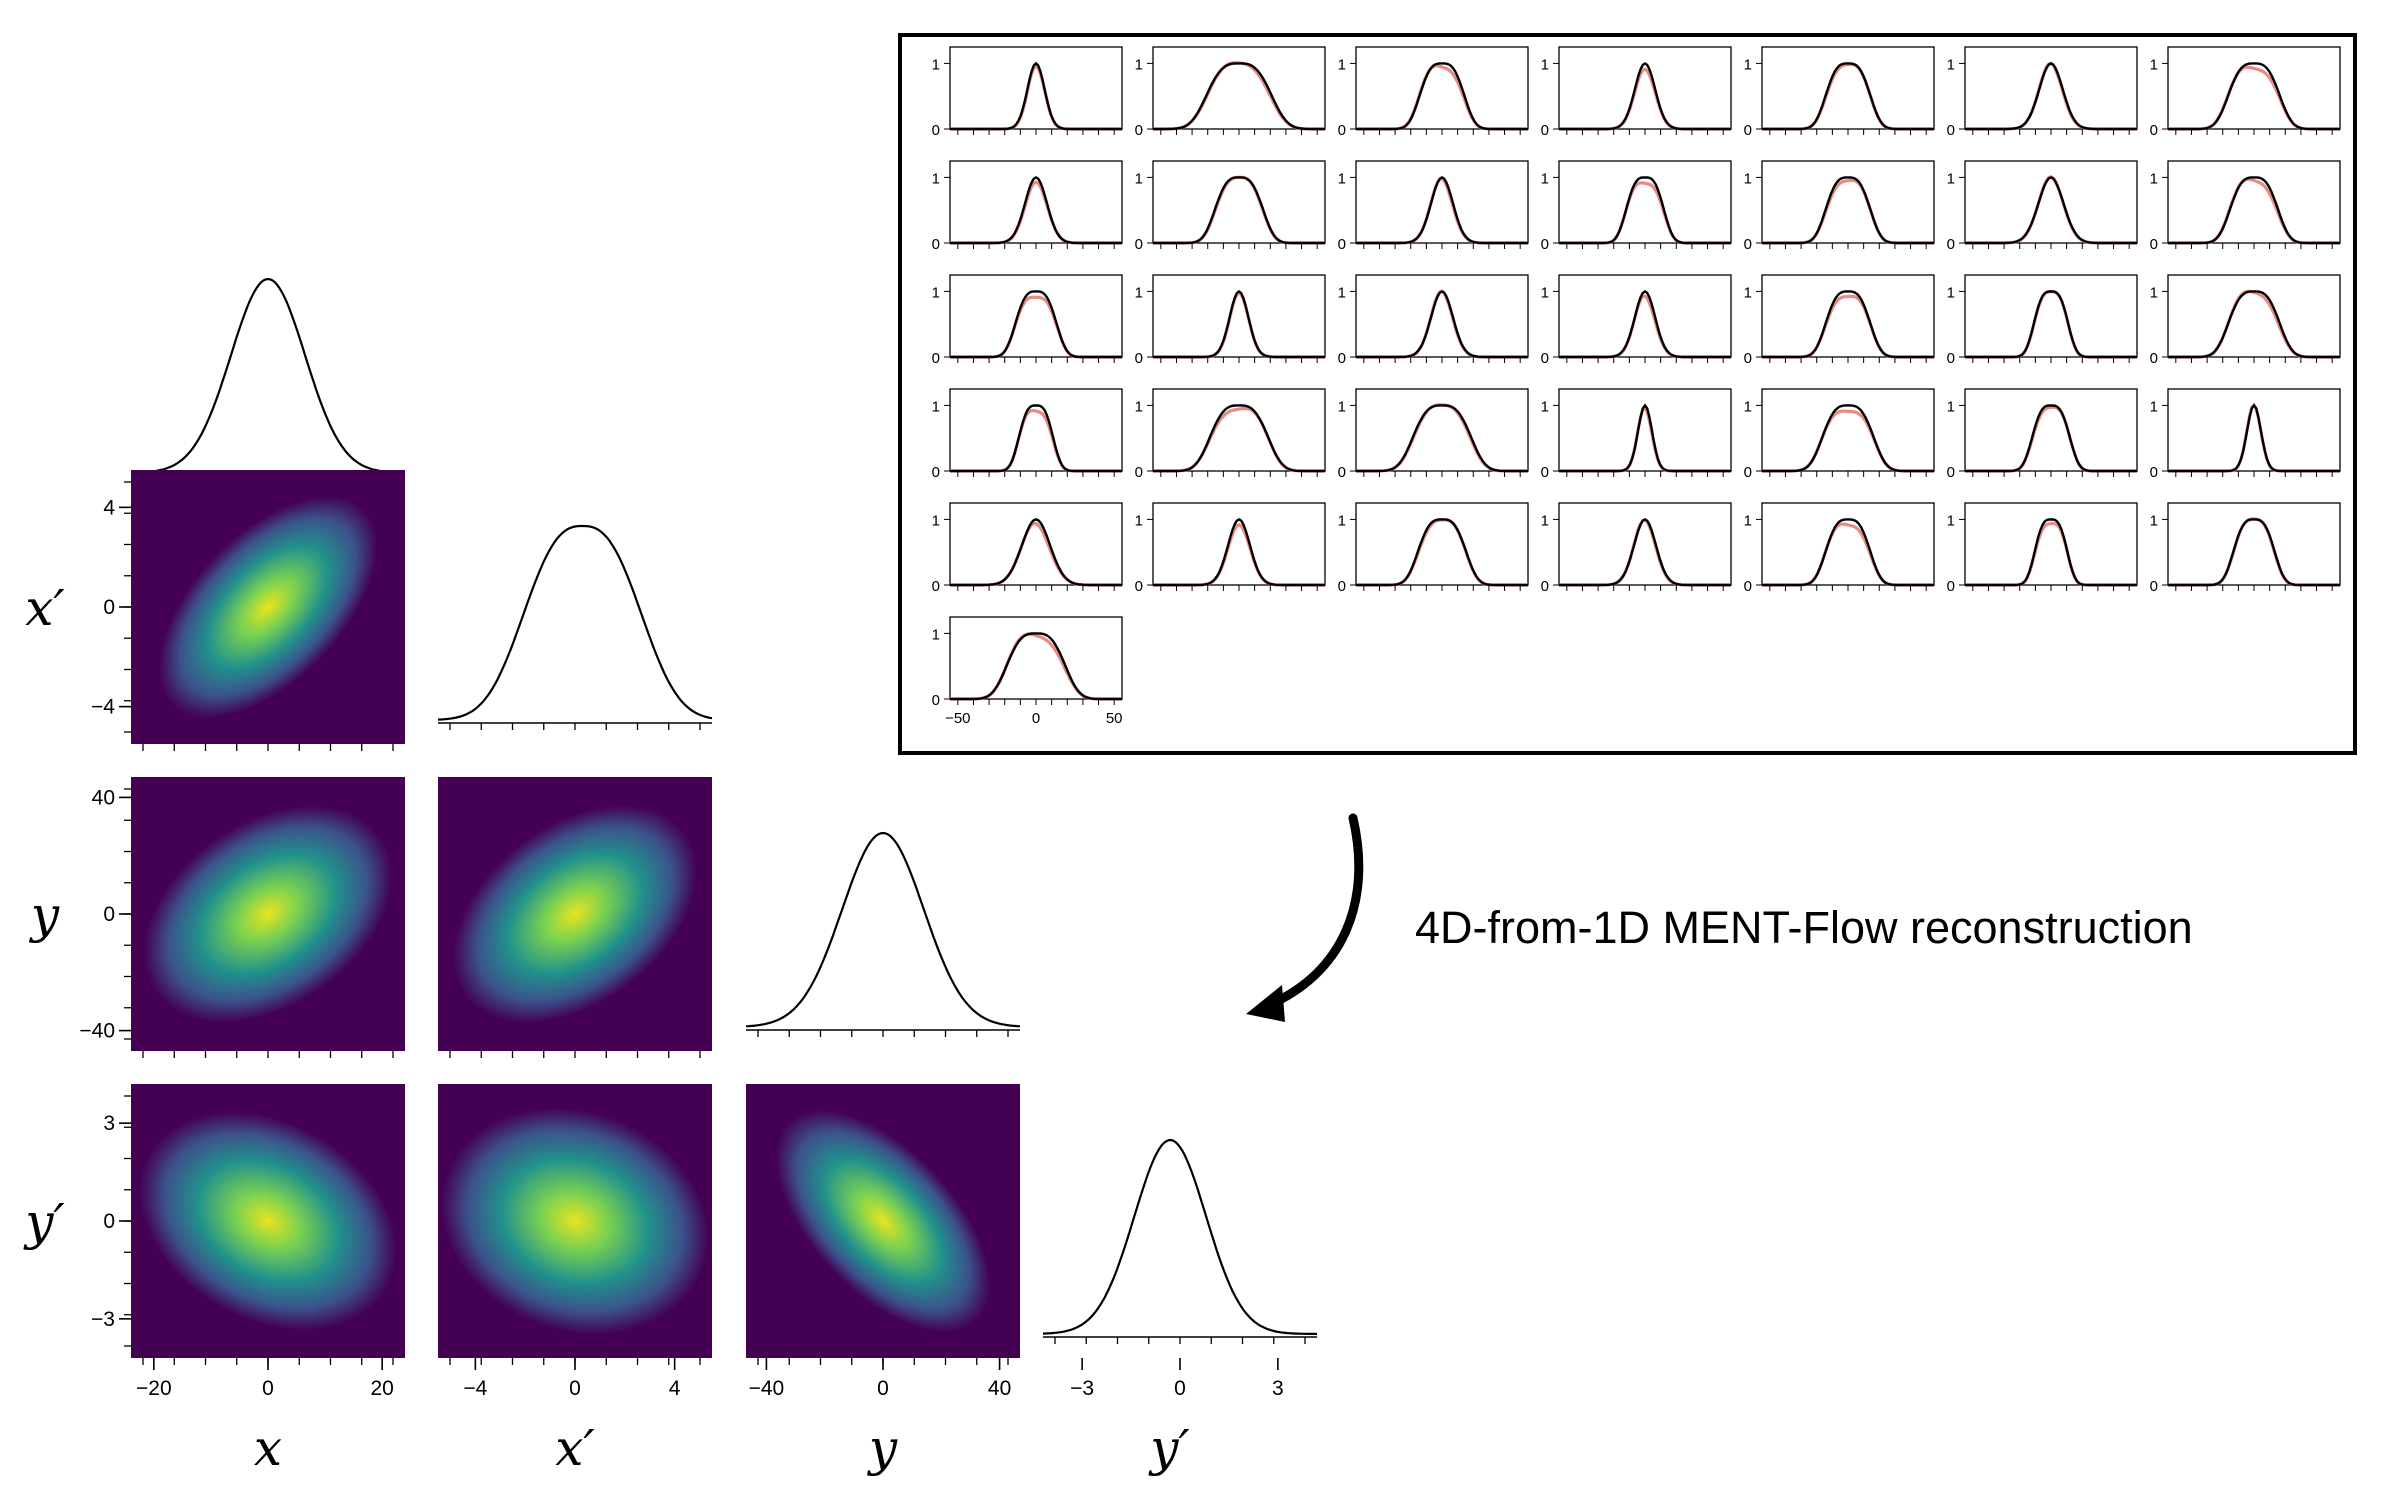 This screenshot has height=1496, width=2392. What do you see at coordinates (883, 1221) in the screenshot?
I see `heatmap-yp-vs-y` at bounding box center [883, 1221].